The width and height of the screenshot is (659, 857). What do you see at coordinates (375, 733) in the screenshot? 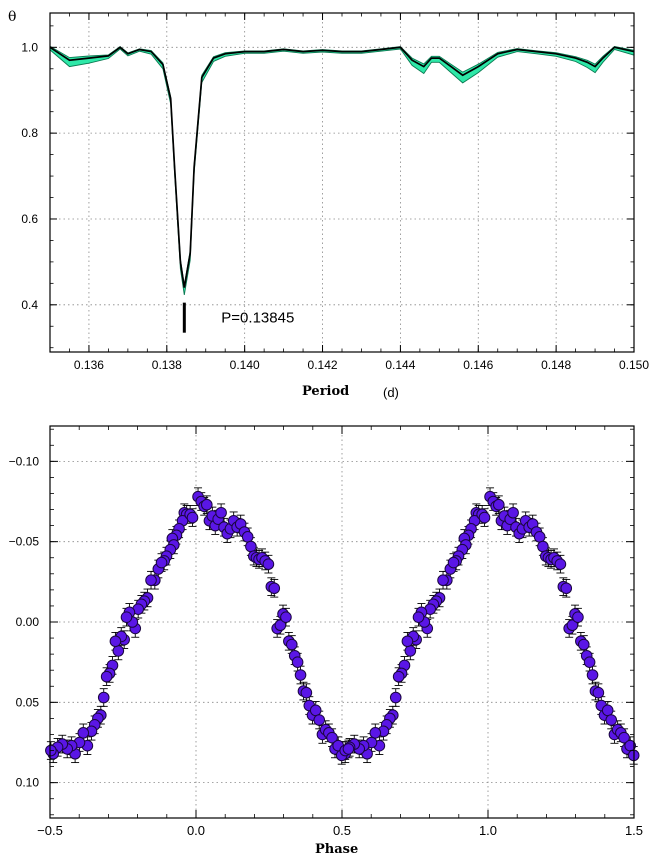
I see `data-point-41s` at bounding box center [375, 733].